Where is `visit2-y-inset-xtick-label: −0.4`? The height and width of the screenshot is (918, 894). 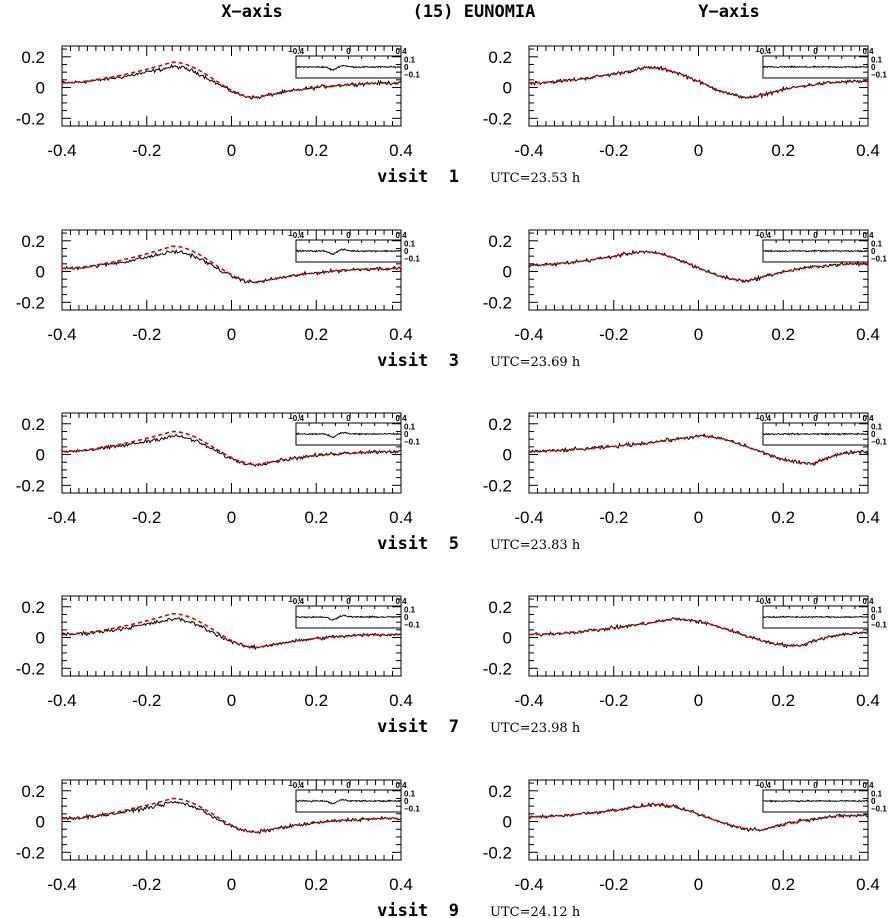
visit2-y-inset-xtick-label: −0.4 is located at coordinates (763, 235).